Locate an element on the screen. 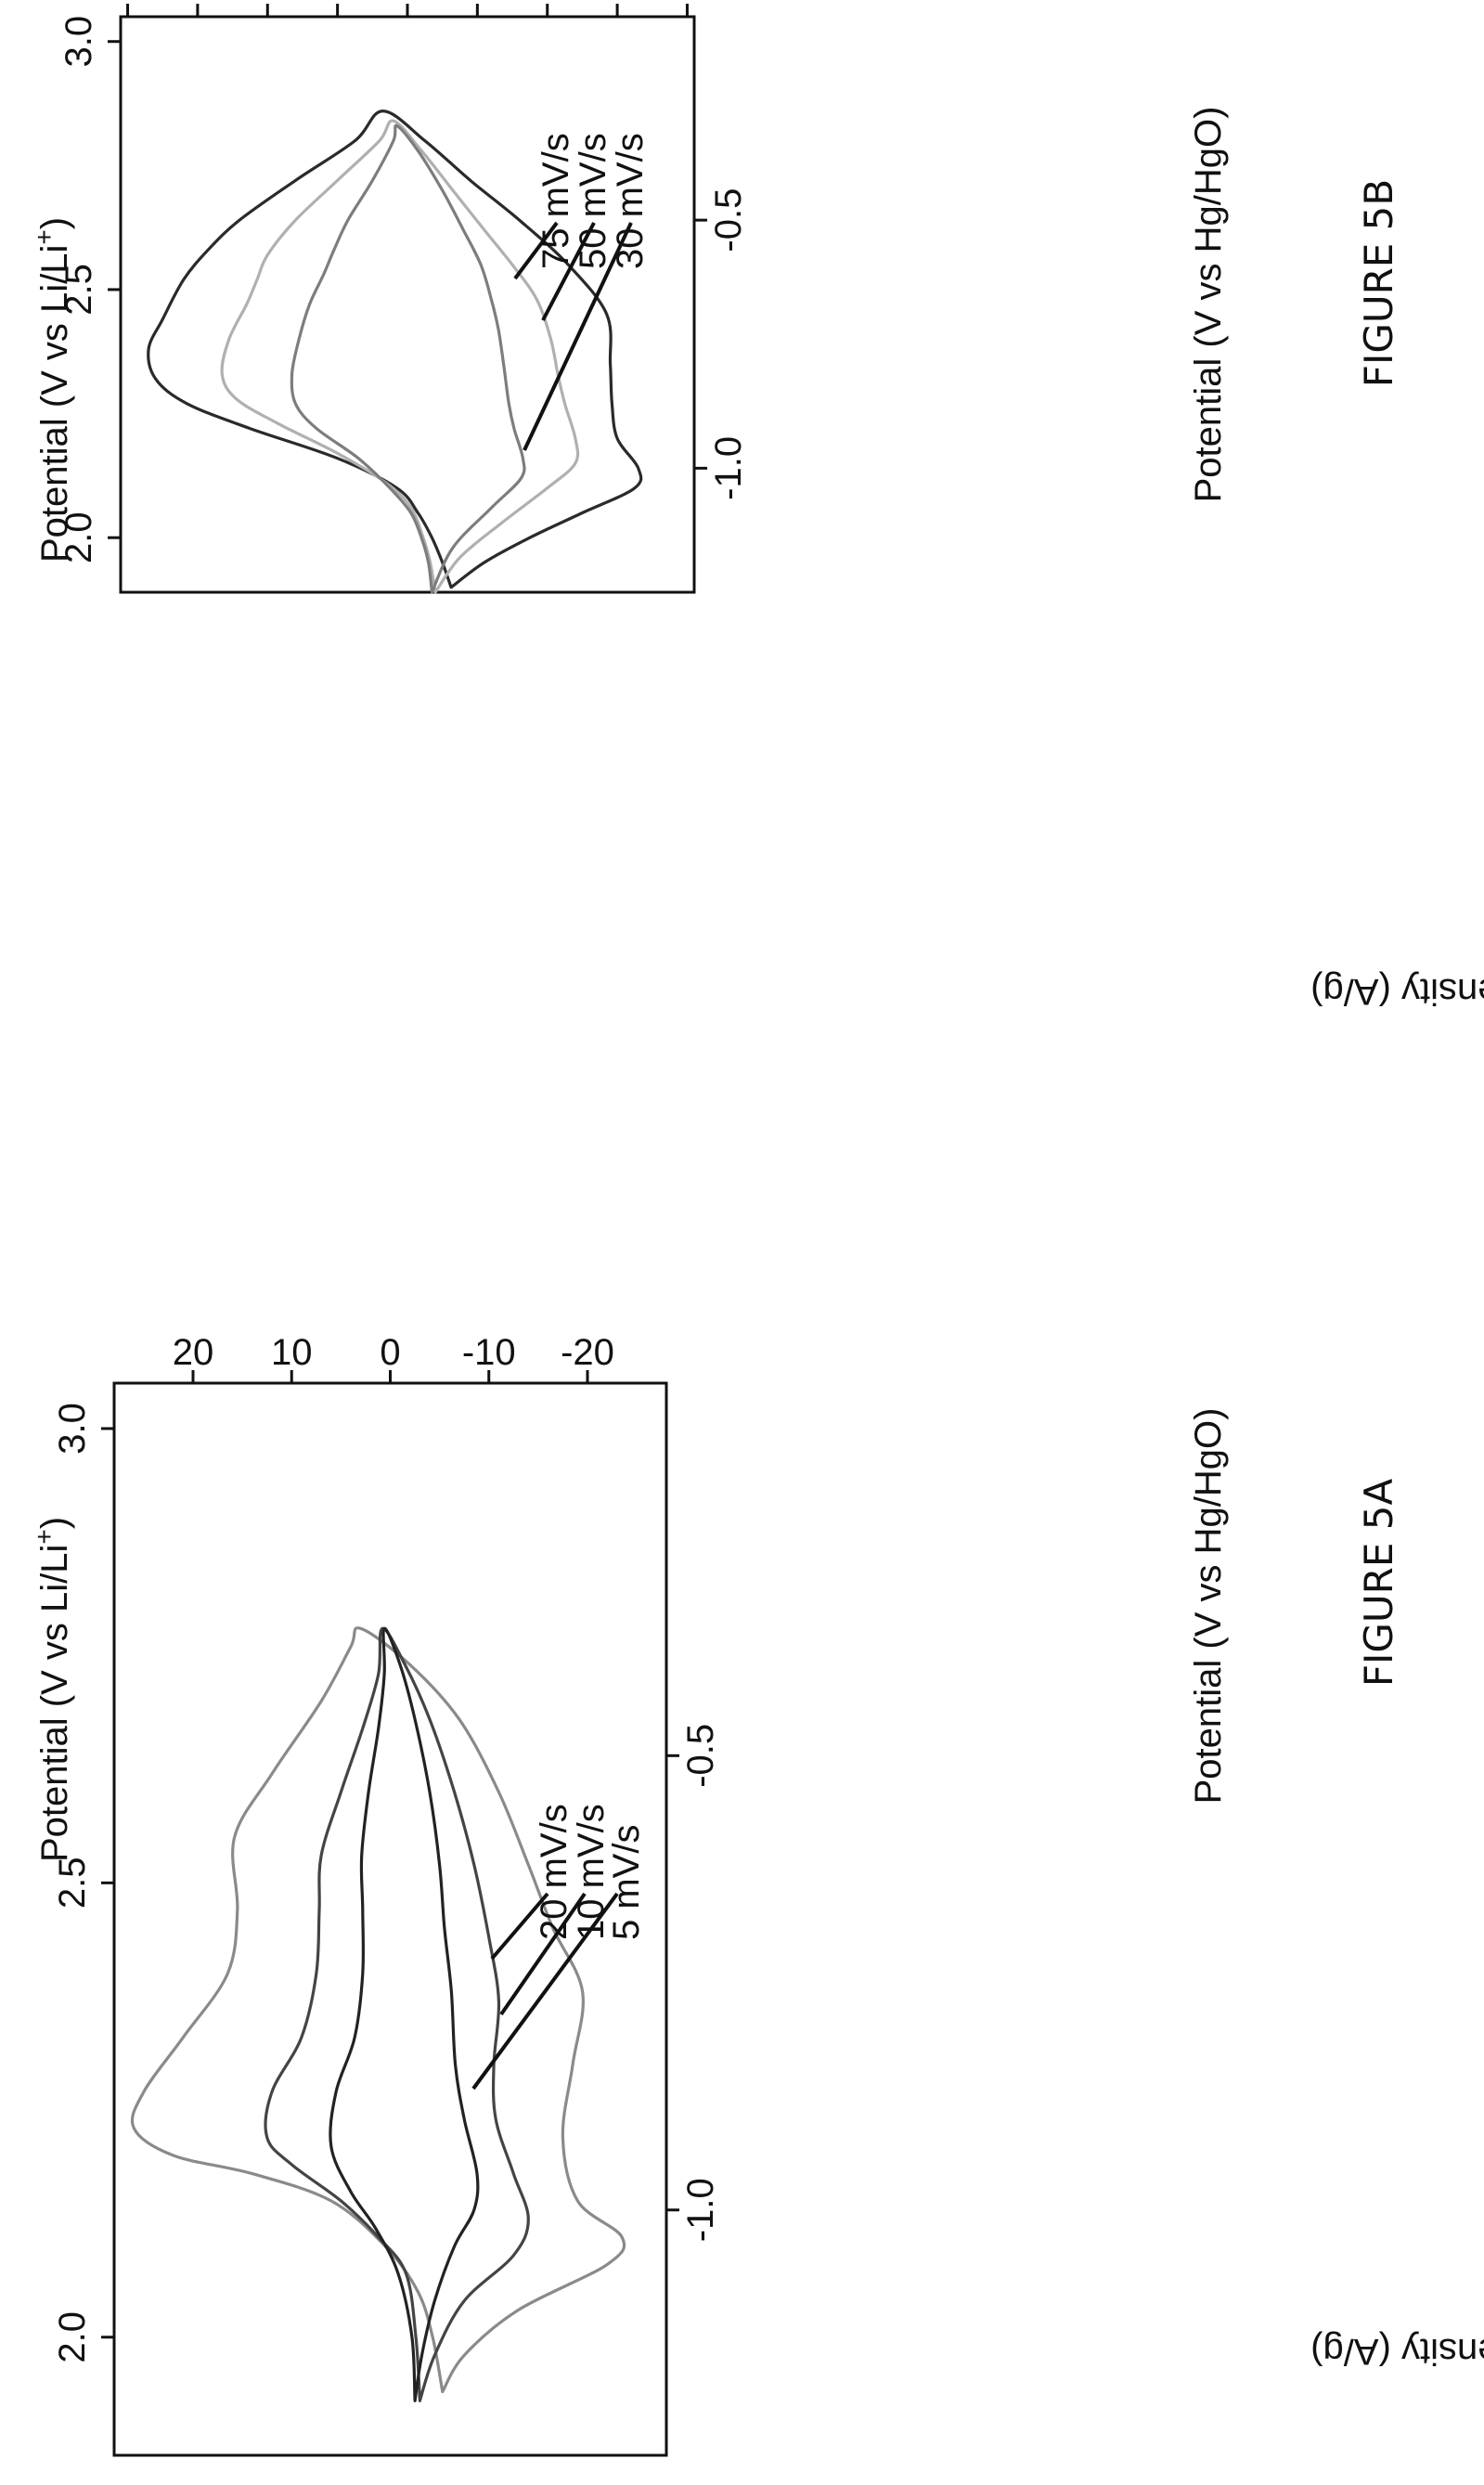 The width and height of the screenshot is (1484, 2485). figure-5a-y-tick-label: 20 is located at coordinates (194, 1352).